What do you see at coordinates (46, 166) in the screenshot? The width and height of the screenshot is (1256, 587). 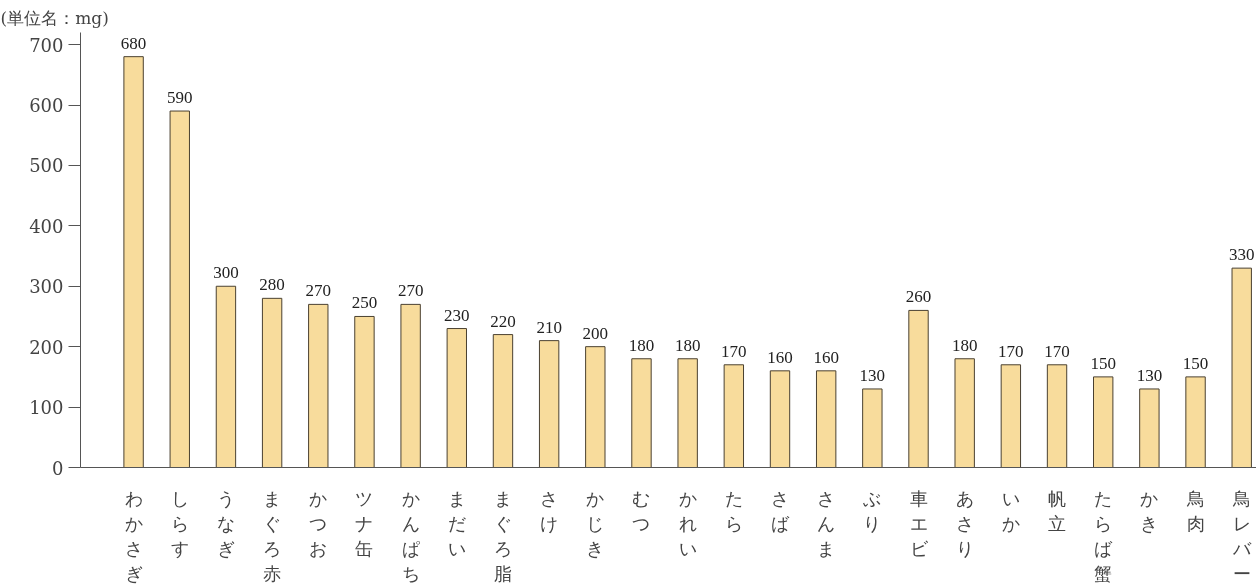 I see `y-tick-label: 500` at bounding box center [46, 166].